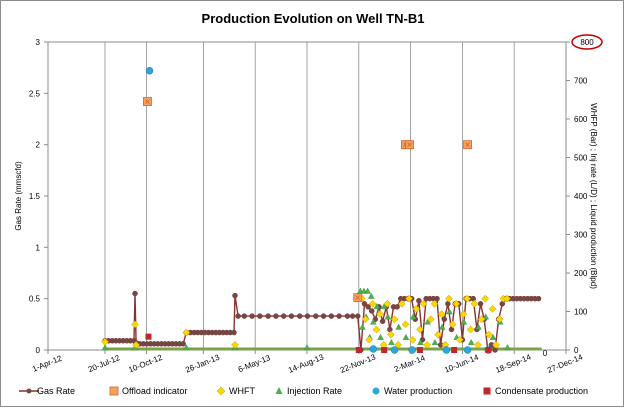  What do you see at coordinates (145, 364) in the screenshot?
I see `x-tick-label: 10-Oct-12` at bounding box center [145, 364].